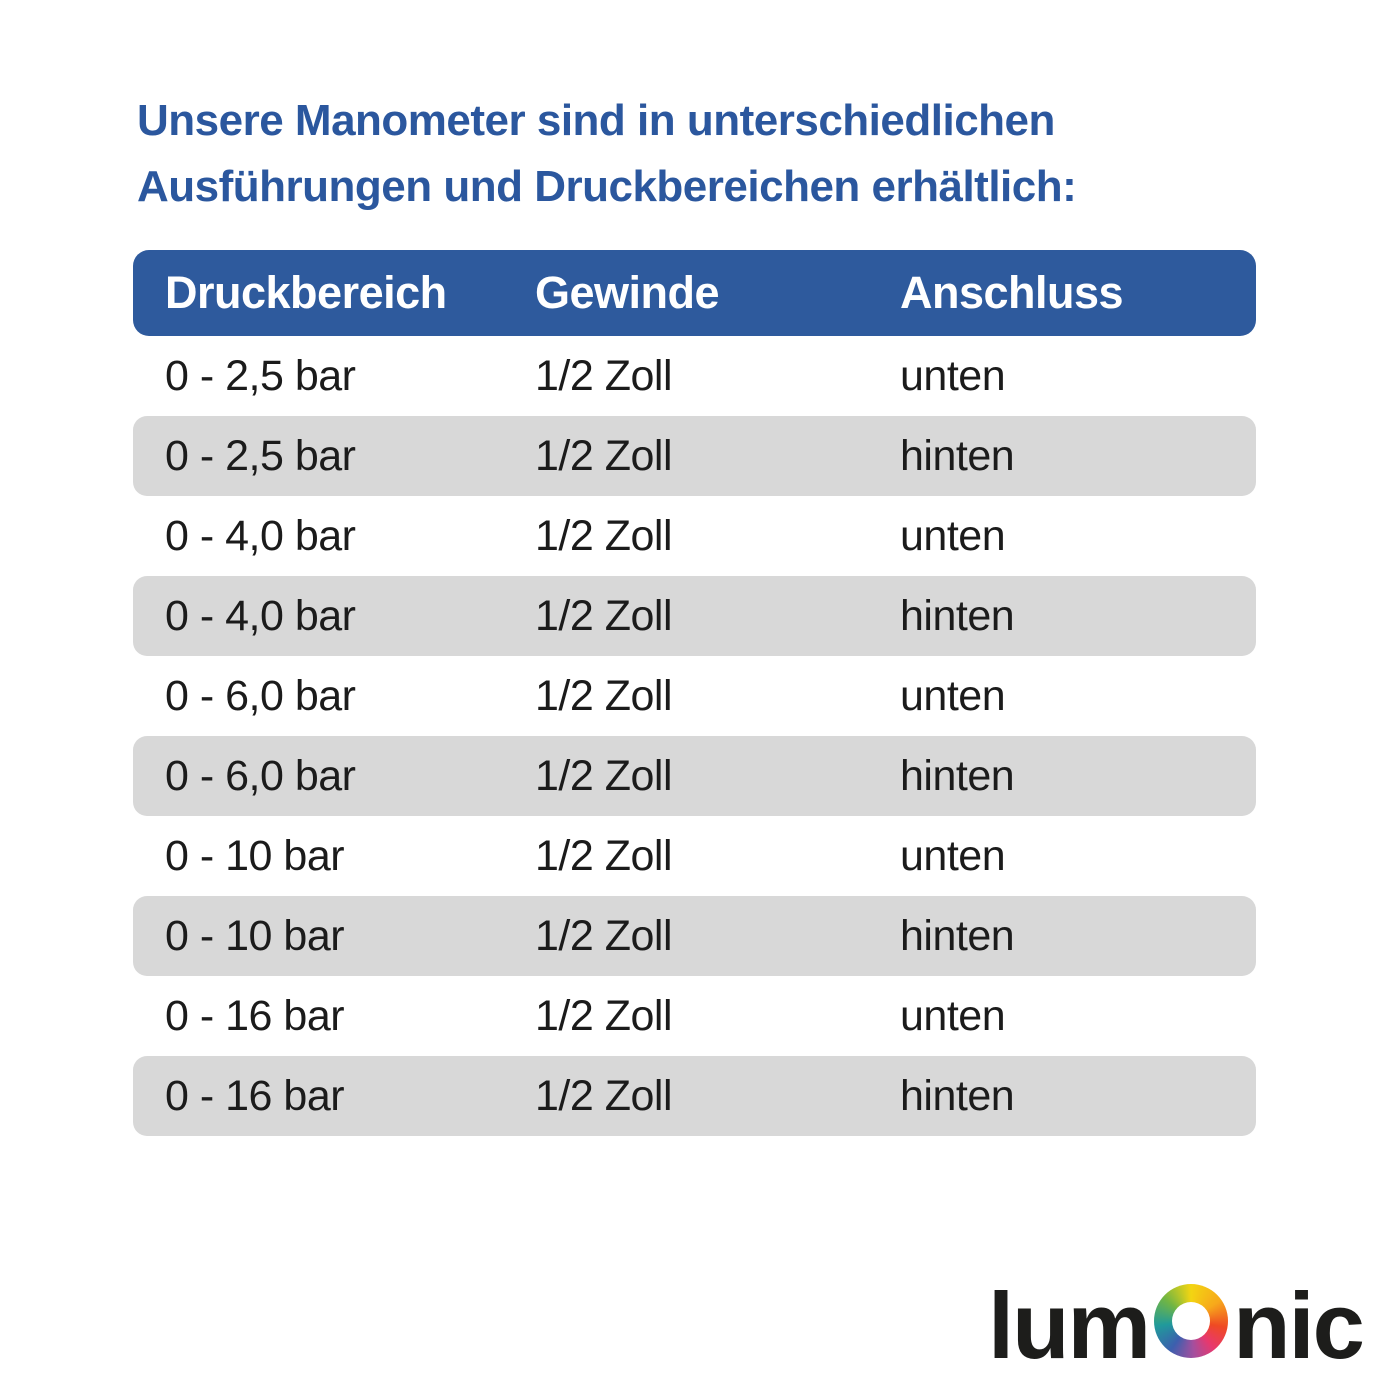  I want to click on table-row: 0 - 2,5 bar 1/2 Zoll hinten, so click(694, 456).